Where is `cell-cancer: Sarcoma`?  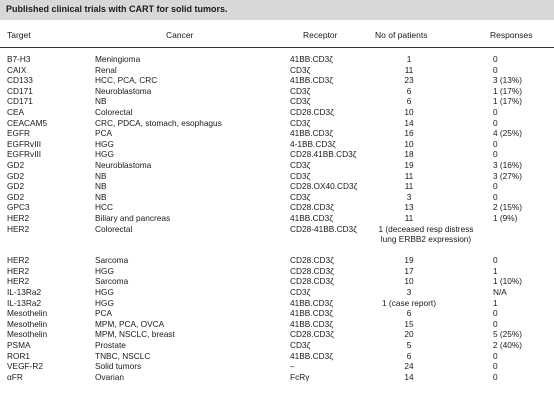
cell-cancer: Sarcoma is located at coordinates (112, 260).